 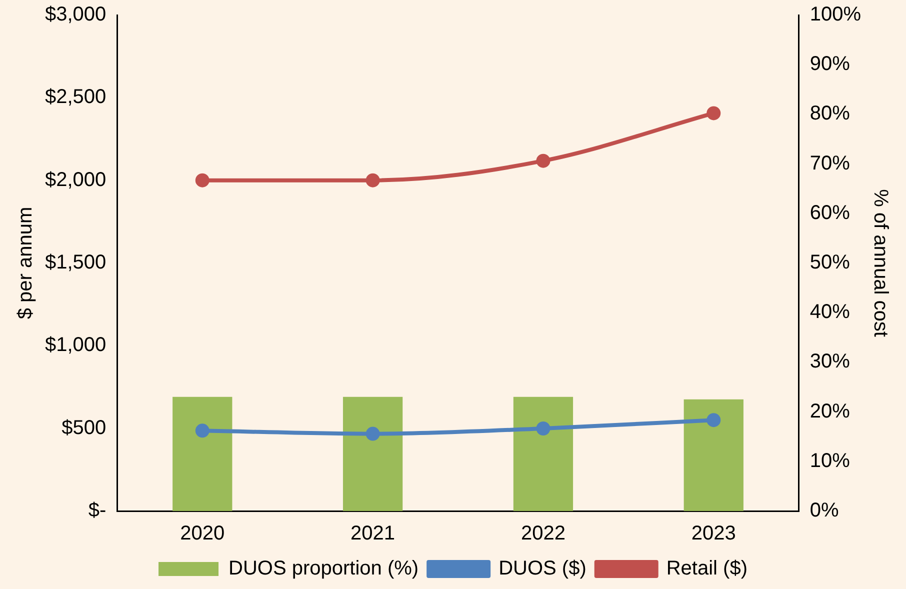 I want to click on y2-tick-label: 30%, so click(x=830, y=361).